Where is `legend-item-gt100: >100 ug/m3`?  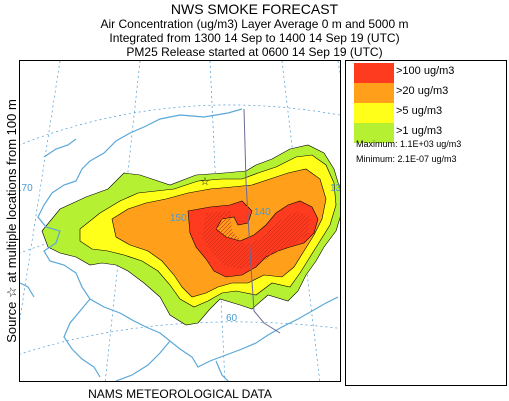
legend-item-gt100: >100 ug/m3 is located at coordinates (429, 73).